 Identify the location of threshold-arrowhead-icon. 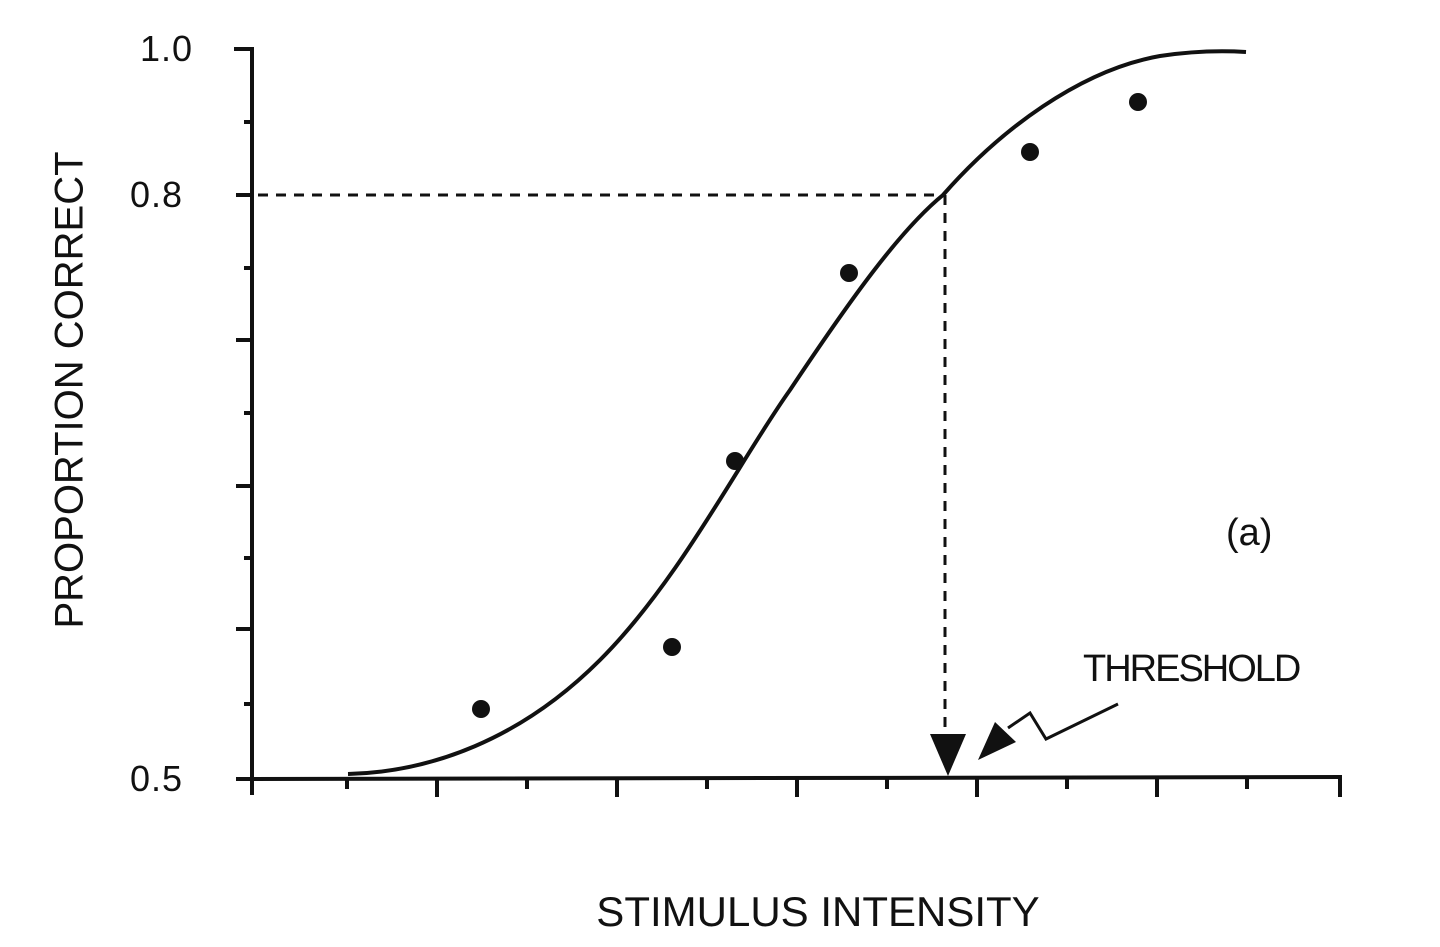
(948, 755).